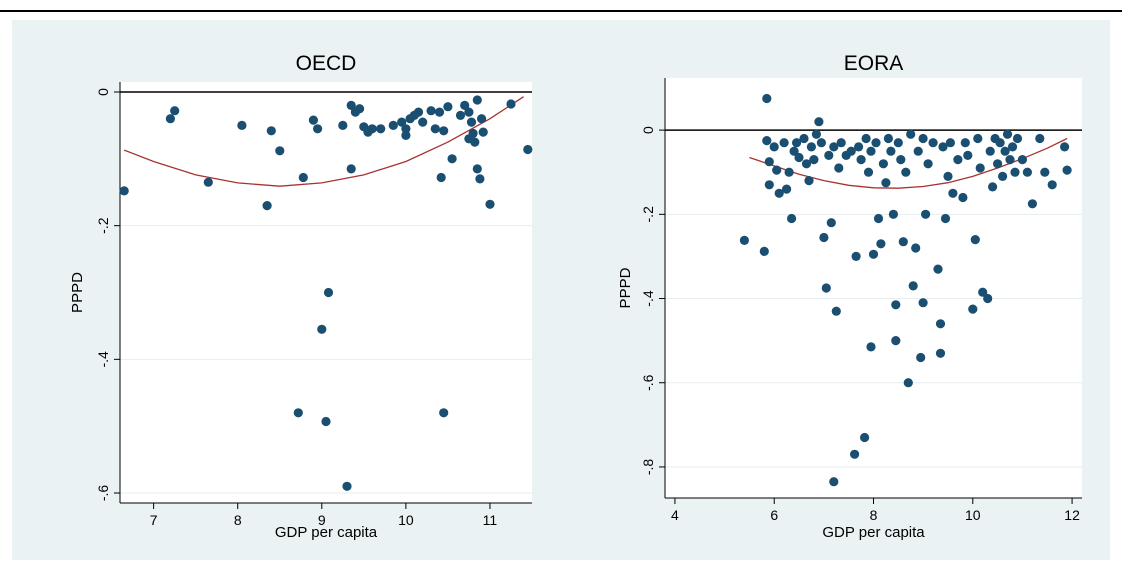 Image resolution: width=1122 pixels, height=570 pixels. Describe the element at coordinates (561, 11) in the screenshot. I see `top-rule` at that location.